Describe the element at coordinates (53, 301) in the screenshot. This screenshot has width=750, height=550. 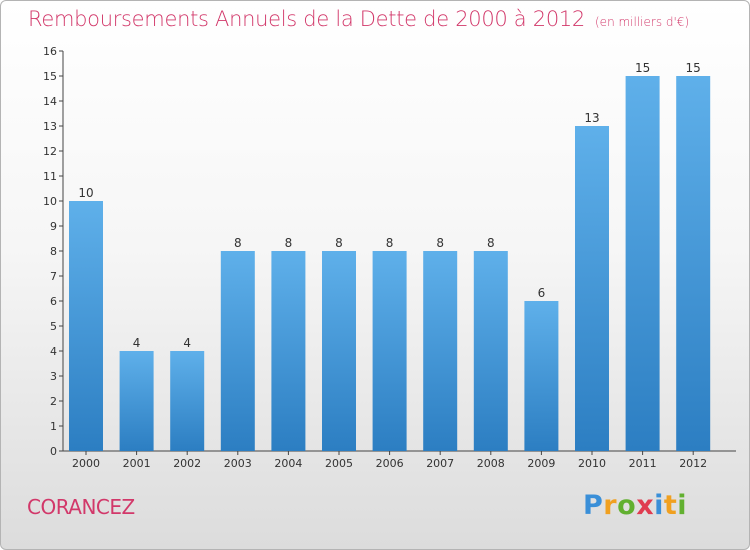
I see `y-tick-label: 6` at that location.